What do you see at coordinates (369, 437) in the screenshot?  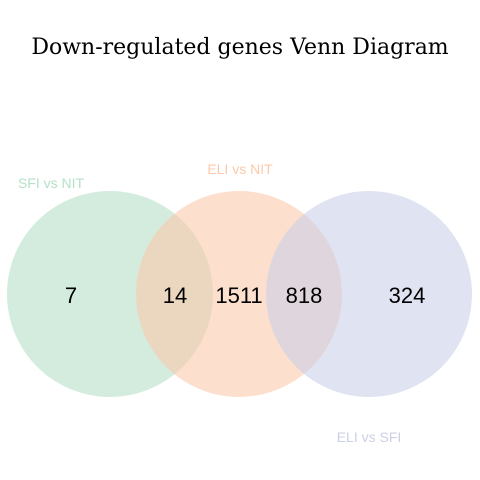 I see `set-label-eli-vs-sfi: ELI vs SFI` at bounding box center [369, 437].